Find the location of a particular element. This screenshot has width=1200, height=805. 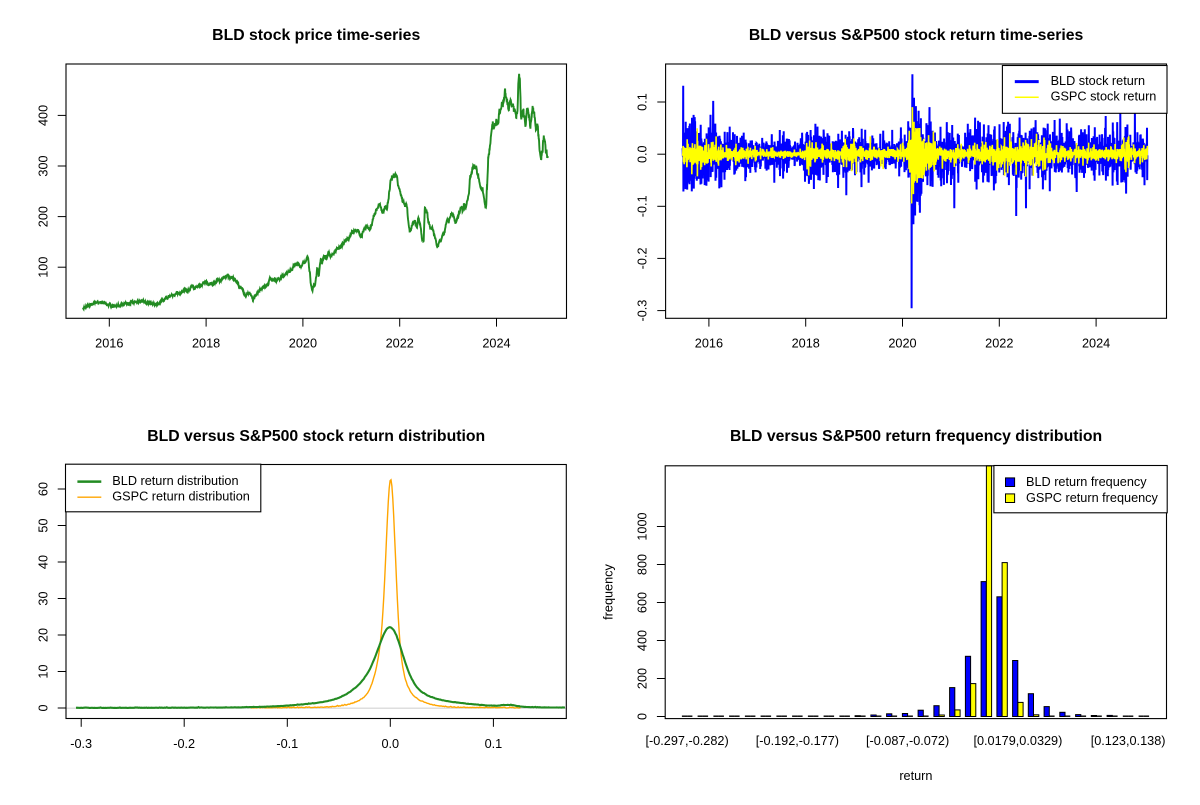

svg-text: BLD return distribution is located at coordinates (175, 481).